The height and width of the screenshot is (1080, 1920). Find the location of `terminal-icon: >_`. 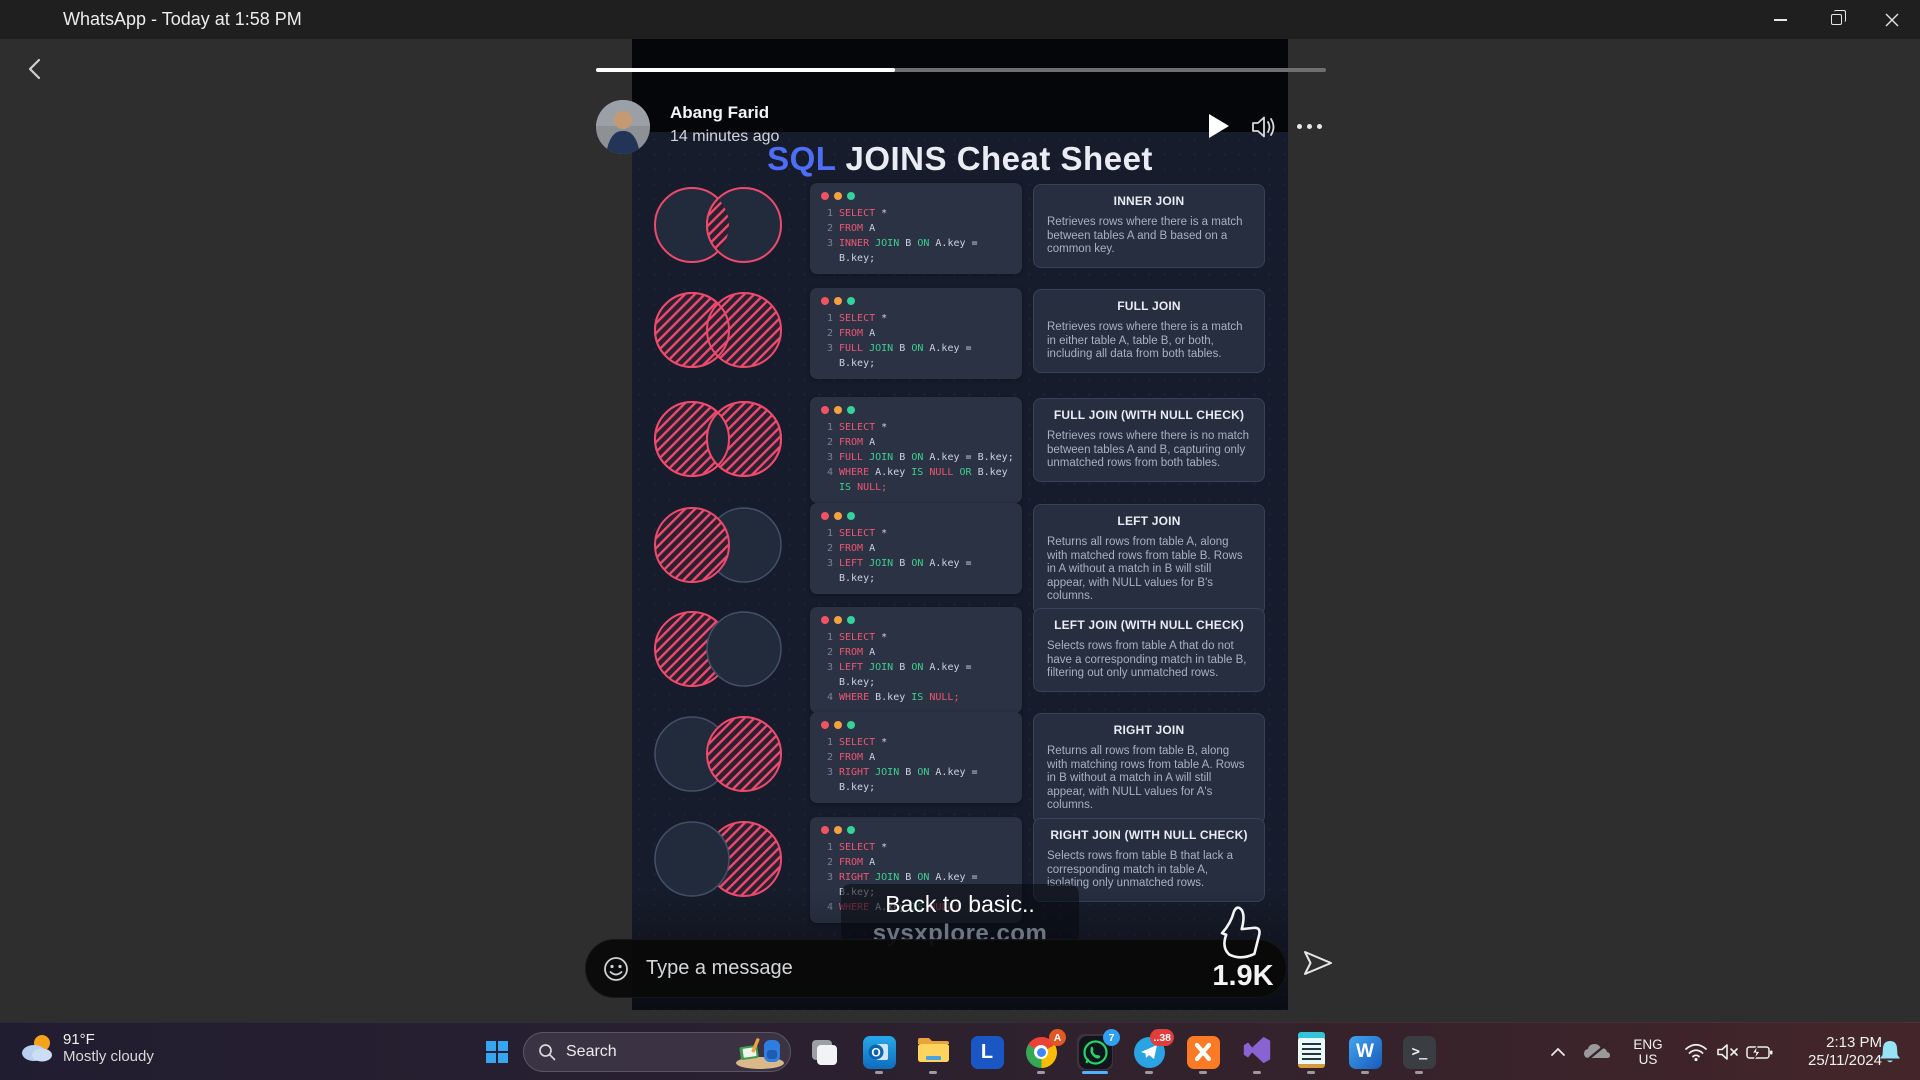

terminal-icon: >_ is located at coordinates (1419, 1052).